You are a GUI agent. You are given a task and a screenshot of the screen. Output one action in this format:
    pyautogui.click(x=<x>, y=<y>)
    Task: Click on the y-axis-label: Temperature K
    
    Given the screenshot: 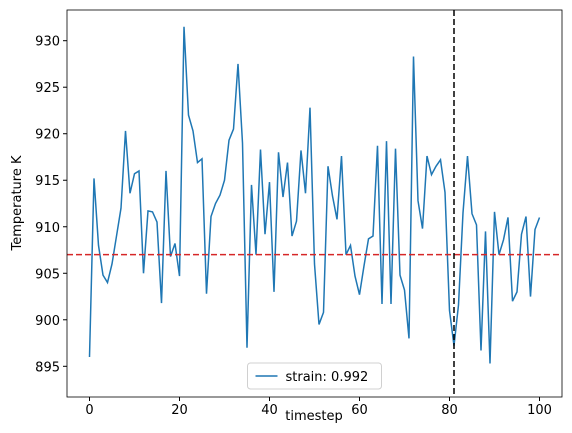 What is the action you would take?
    pyautogui.click(x=17, y=203)
    